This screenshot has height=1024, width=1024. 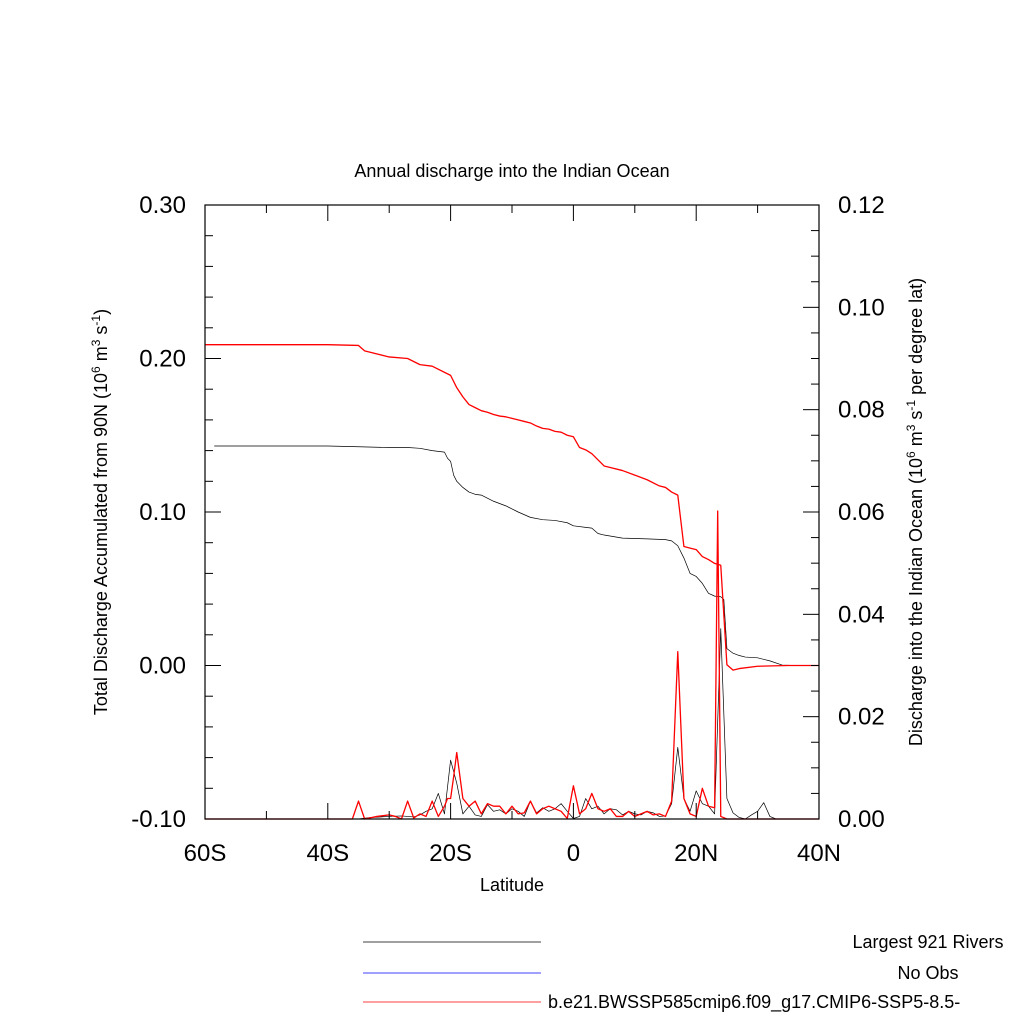 What do you see at coordinates (162, 359) in the screenshot?
I see `y-left-tick-label: 0.20` at bounding box center [162, 359].